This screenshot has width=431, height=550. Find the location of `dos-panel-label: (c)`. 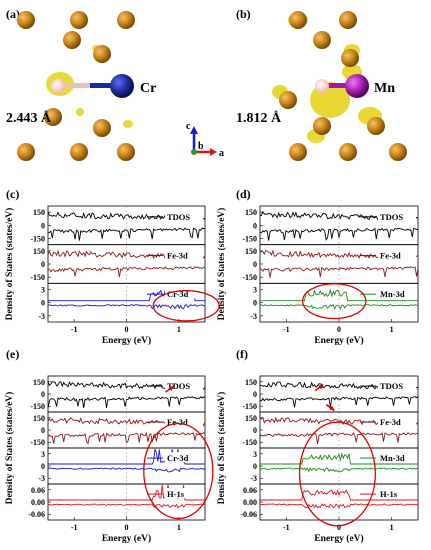

dos-panel-label: (c) is located at coordinates (12, 194).